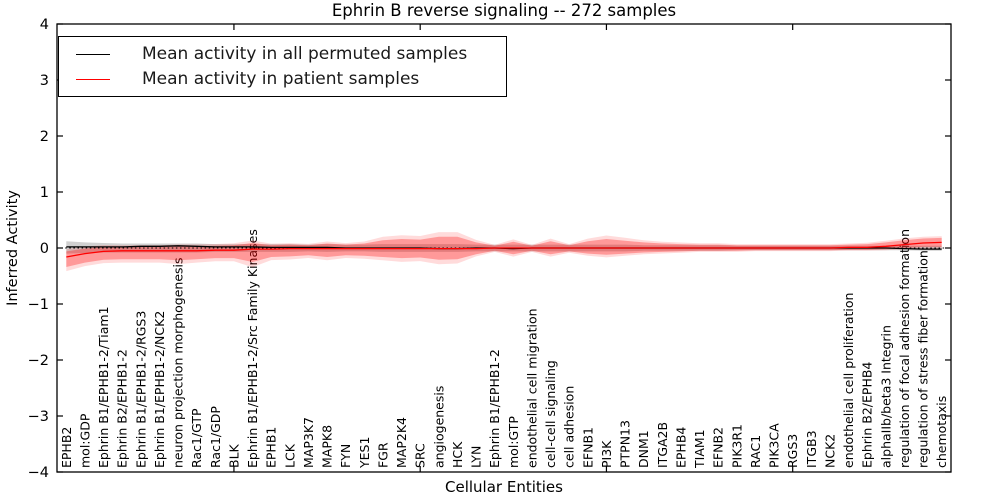  Describe the element at coordinates (476, 457) in the screenshot. I see `x-tick-label: LYN` at that location.